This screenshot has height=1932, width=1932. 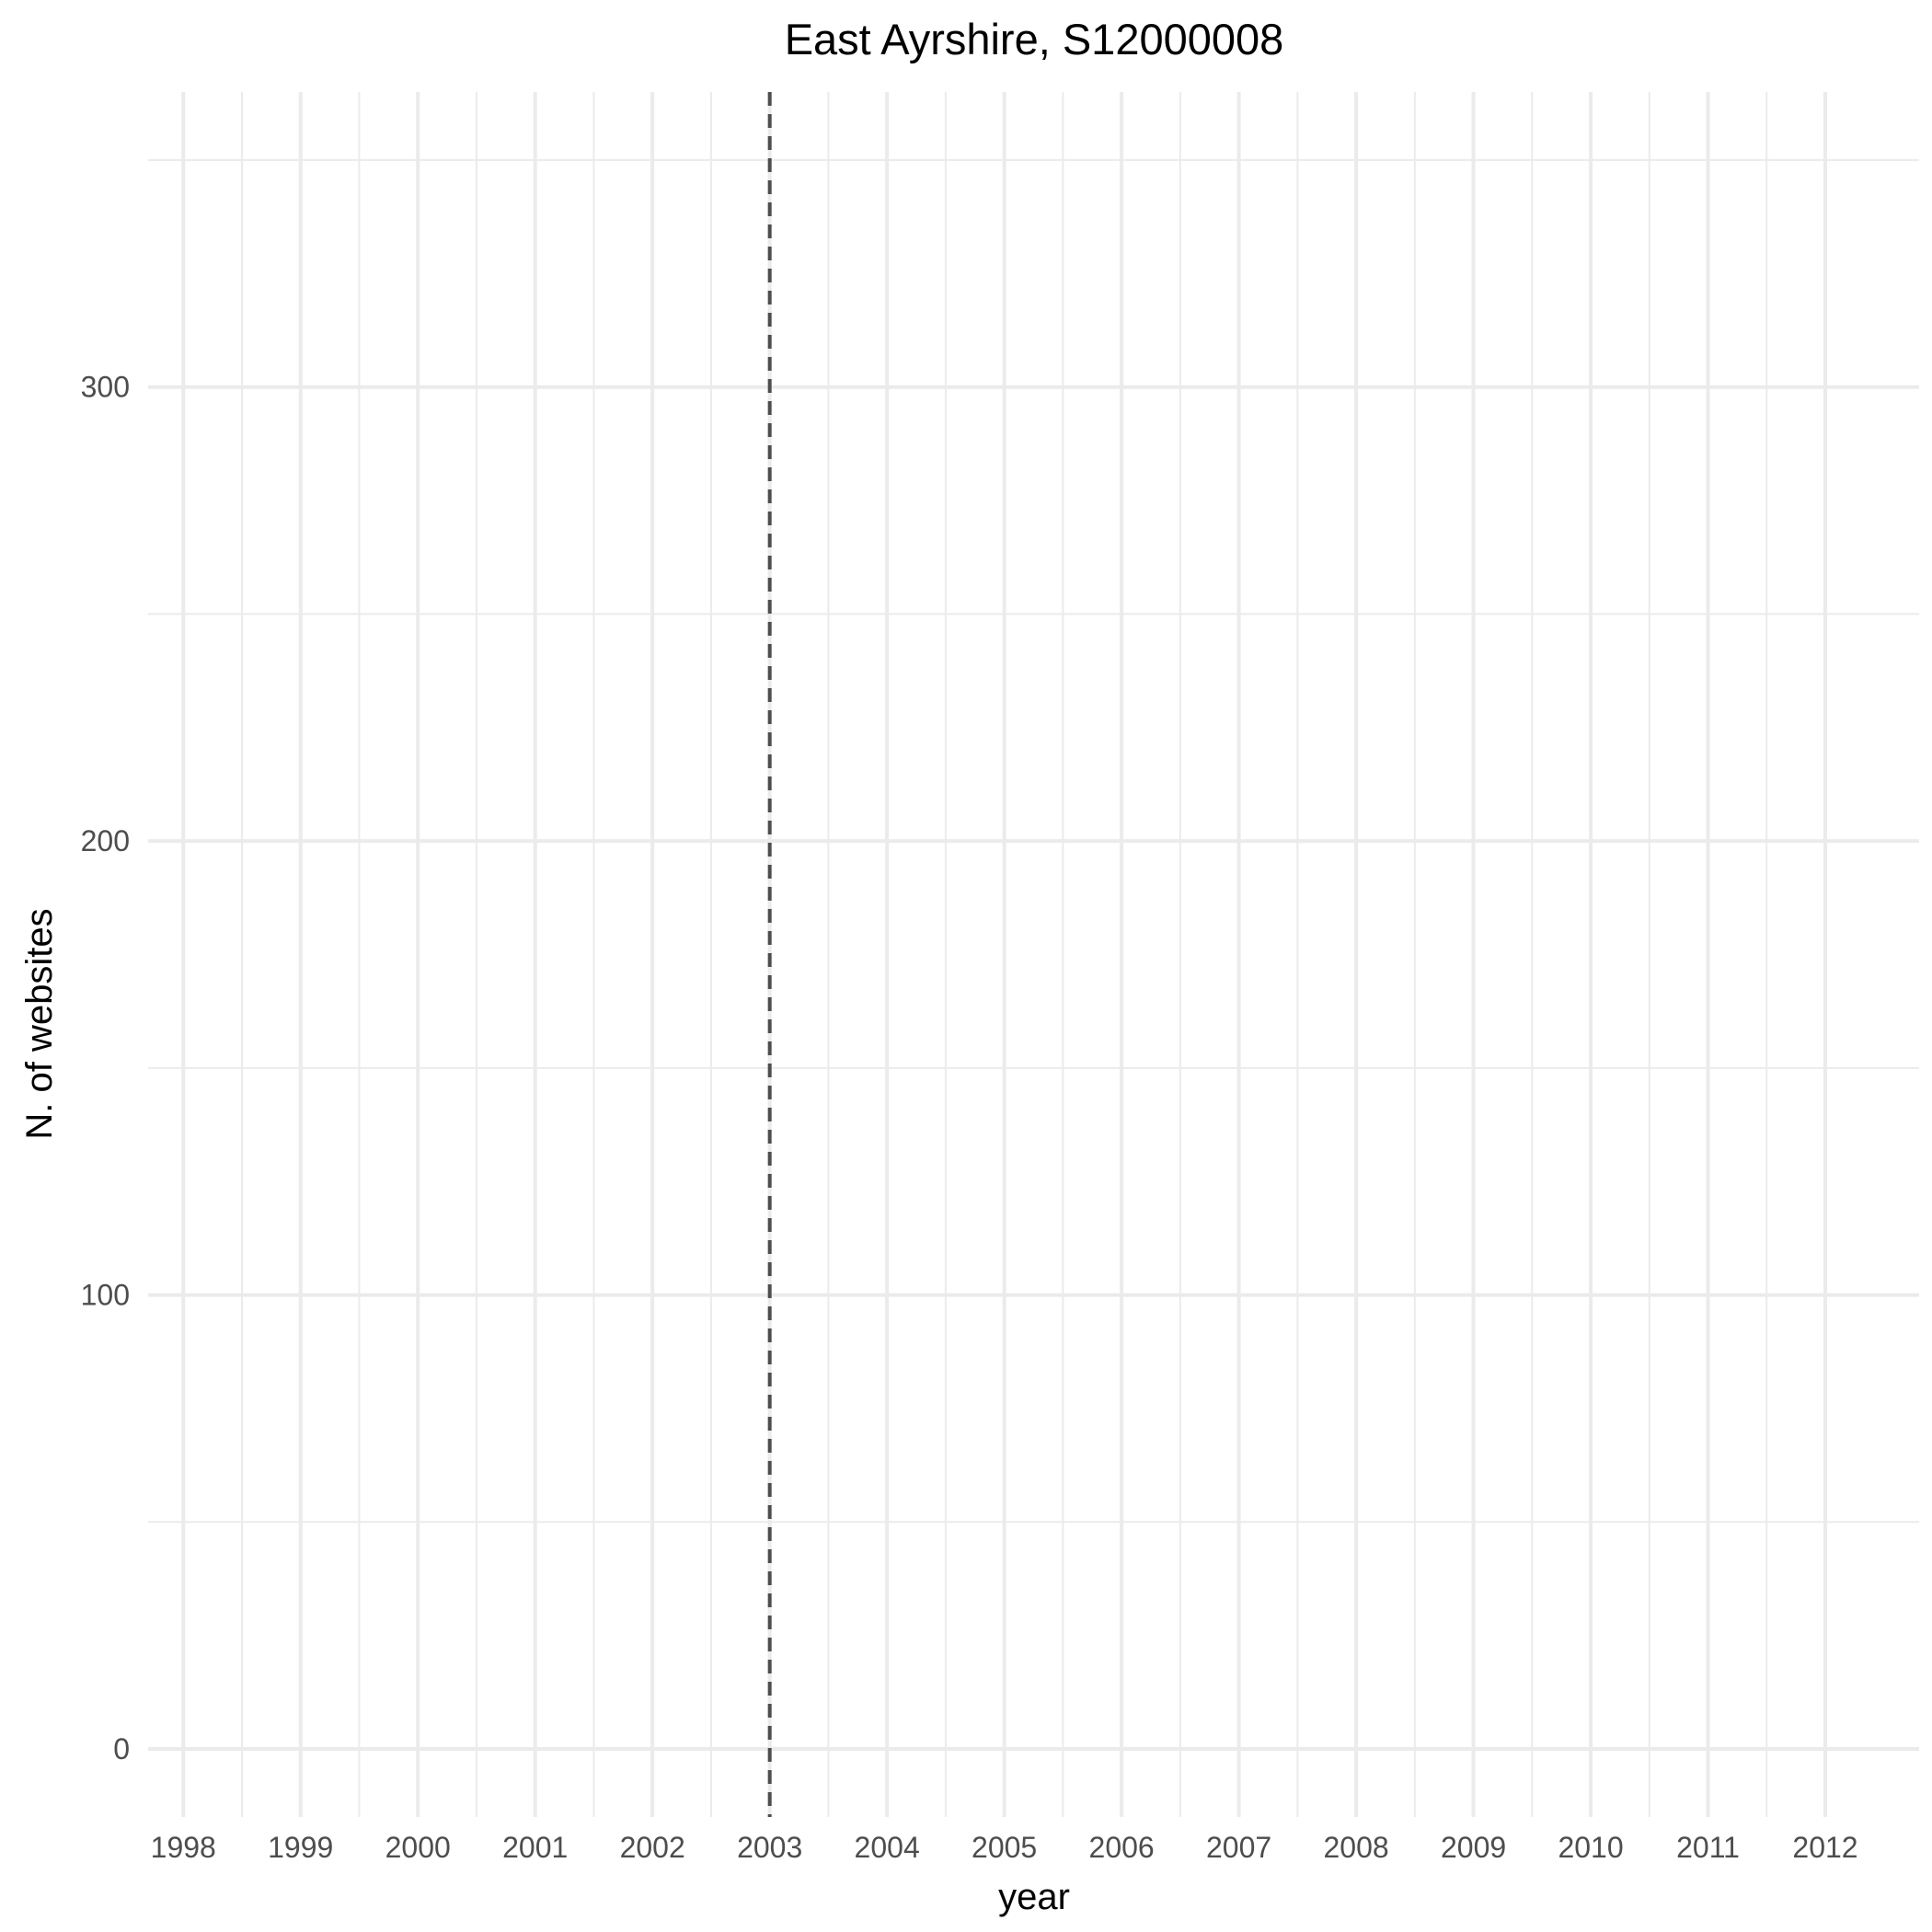 I want to click on x-tick-label: 2000, so click(x=418, y=1847).